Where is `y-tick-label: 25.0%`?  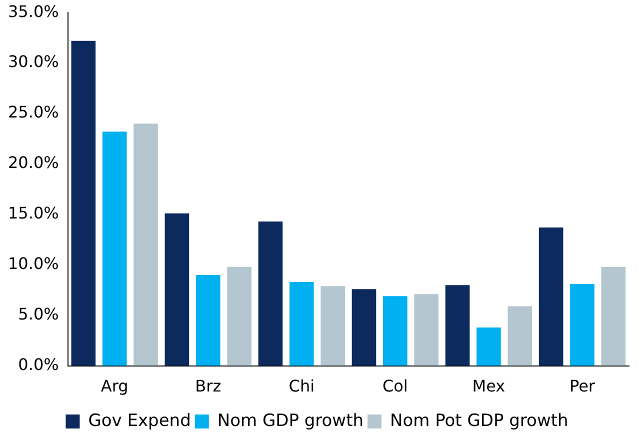 y-tick-label: 25.0% is located at coordinates (33, 112).